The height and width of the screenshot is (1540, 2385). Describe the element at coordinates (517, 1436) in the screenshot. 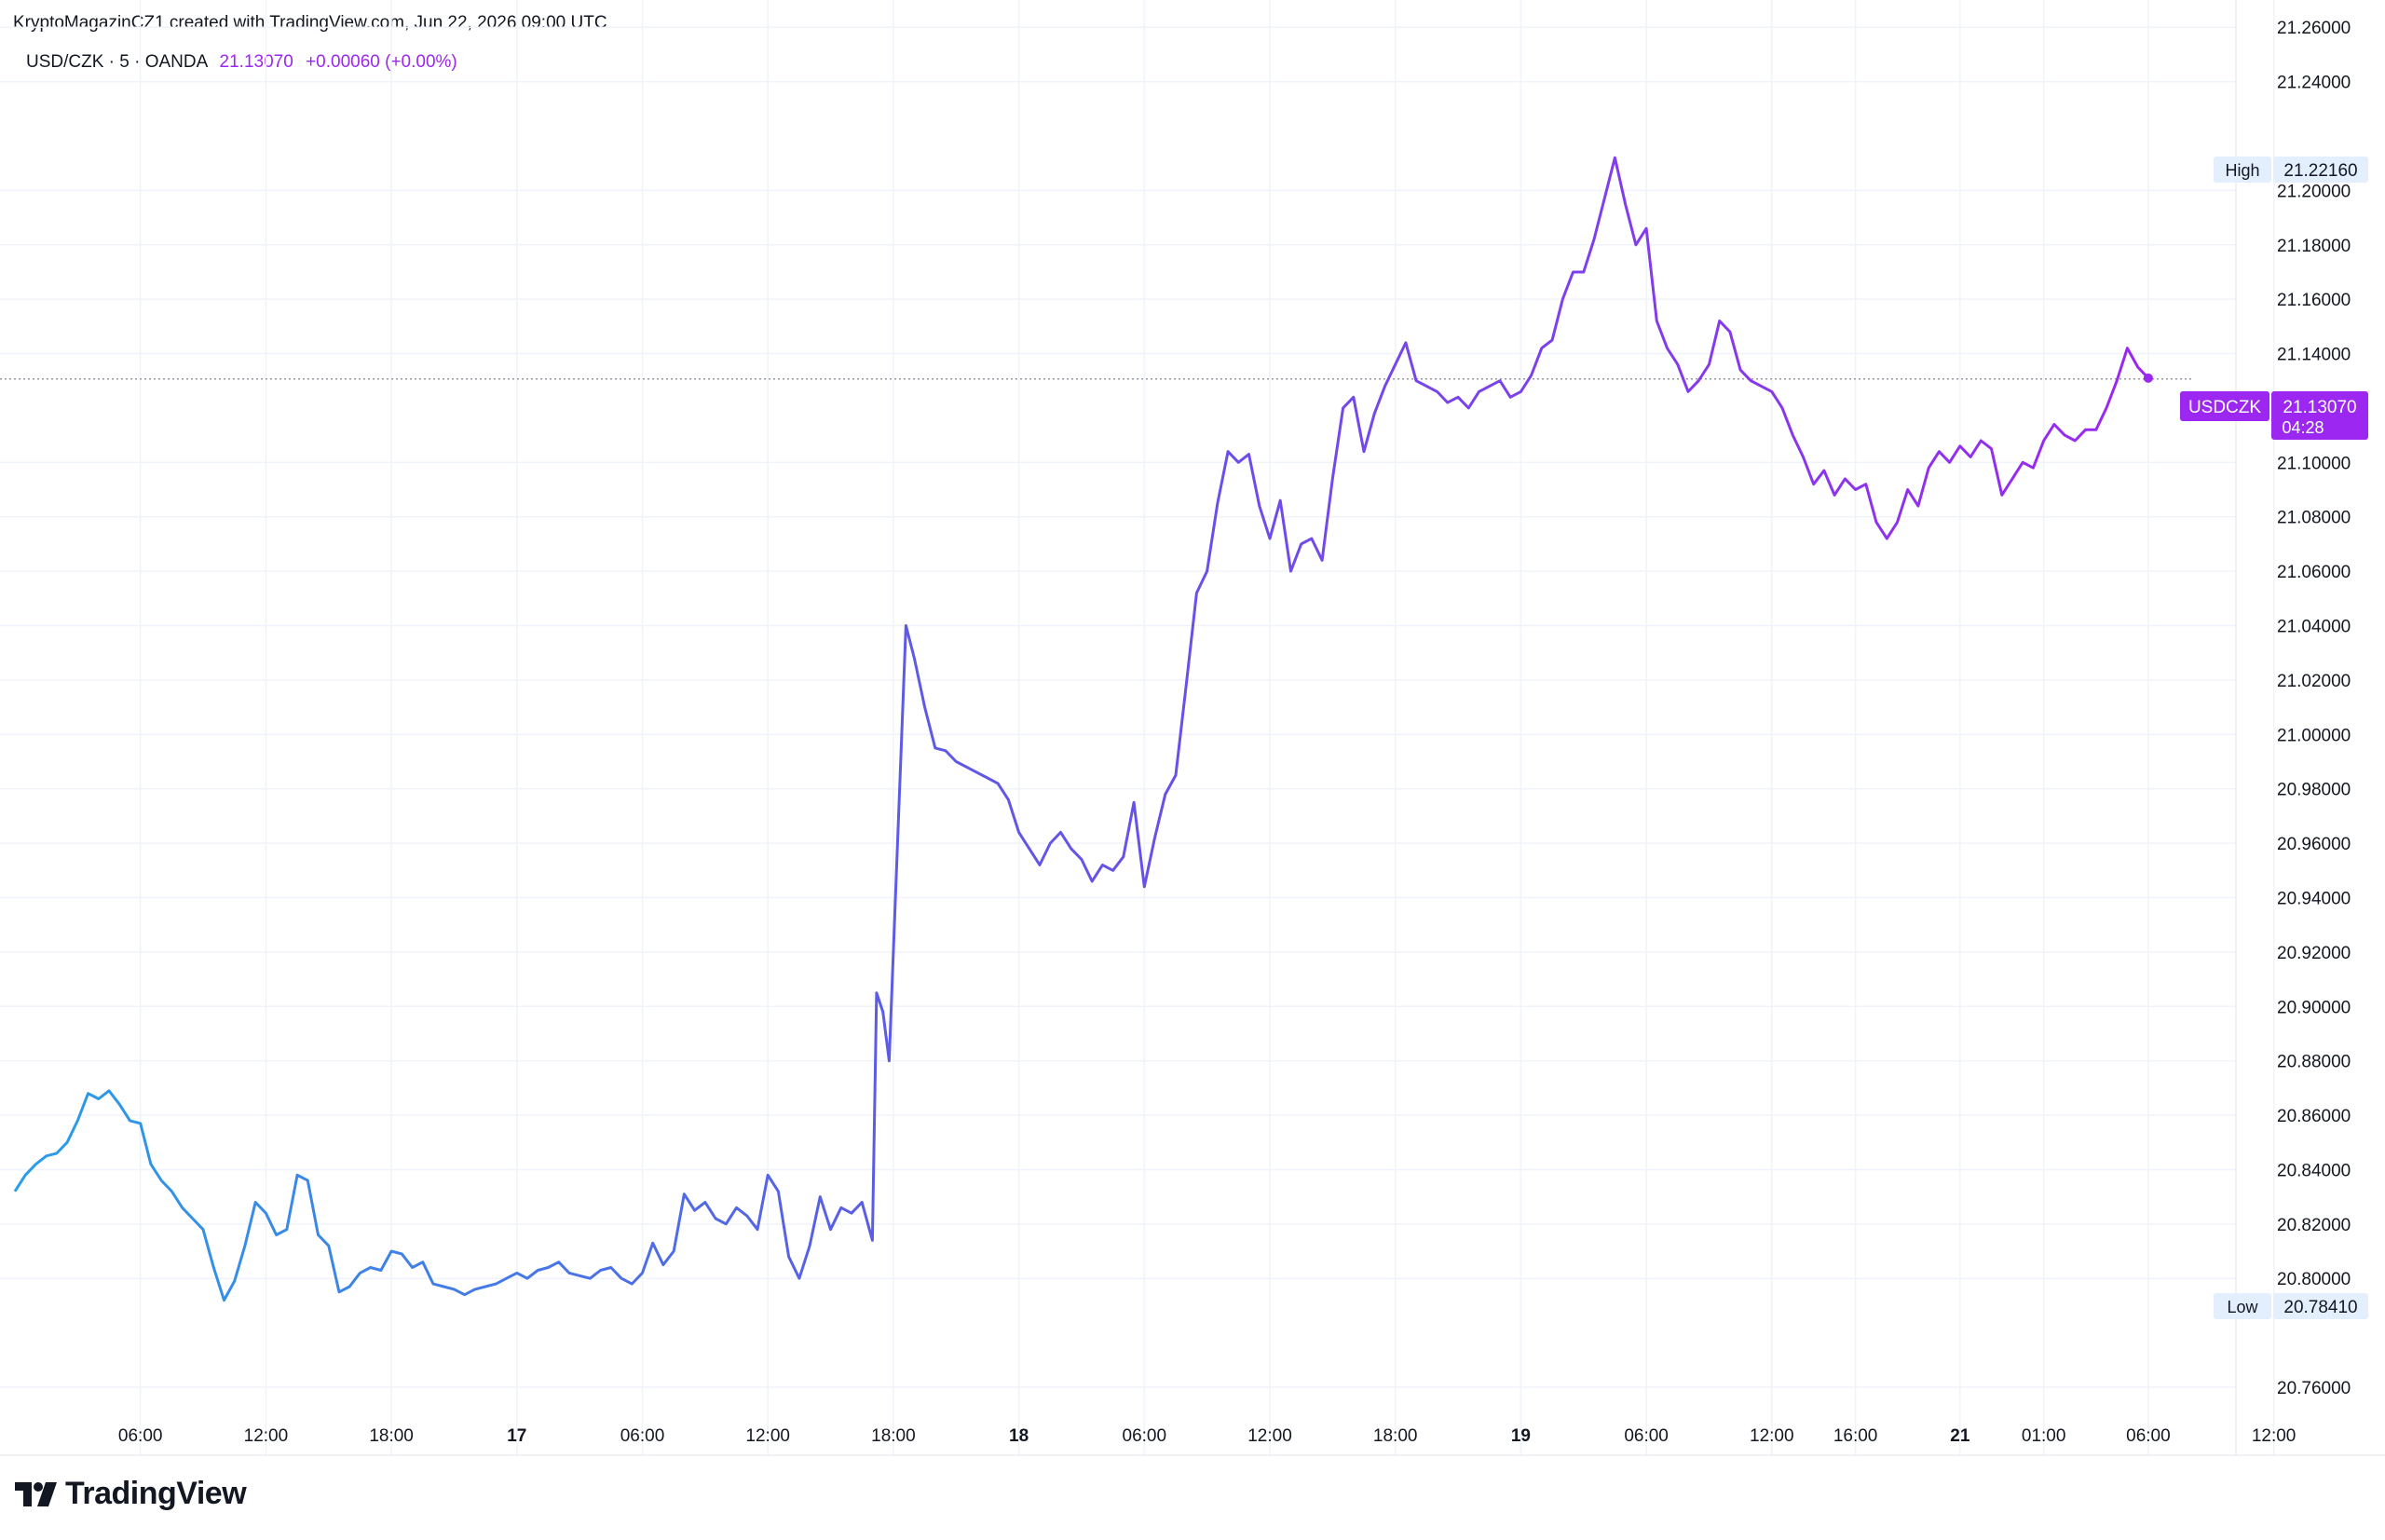

I see `x-tick-label: 17` at that location.